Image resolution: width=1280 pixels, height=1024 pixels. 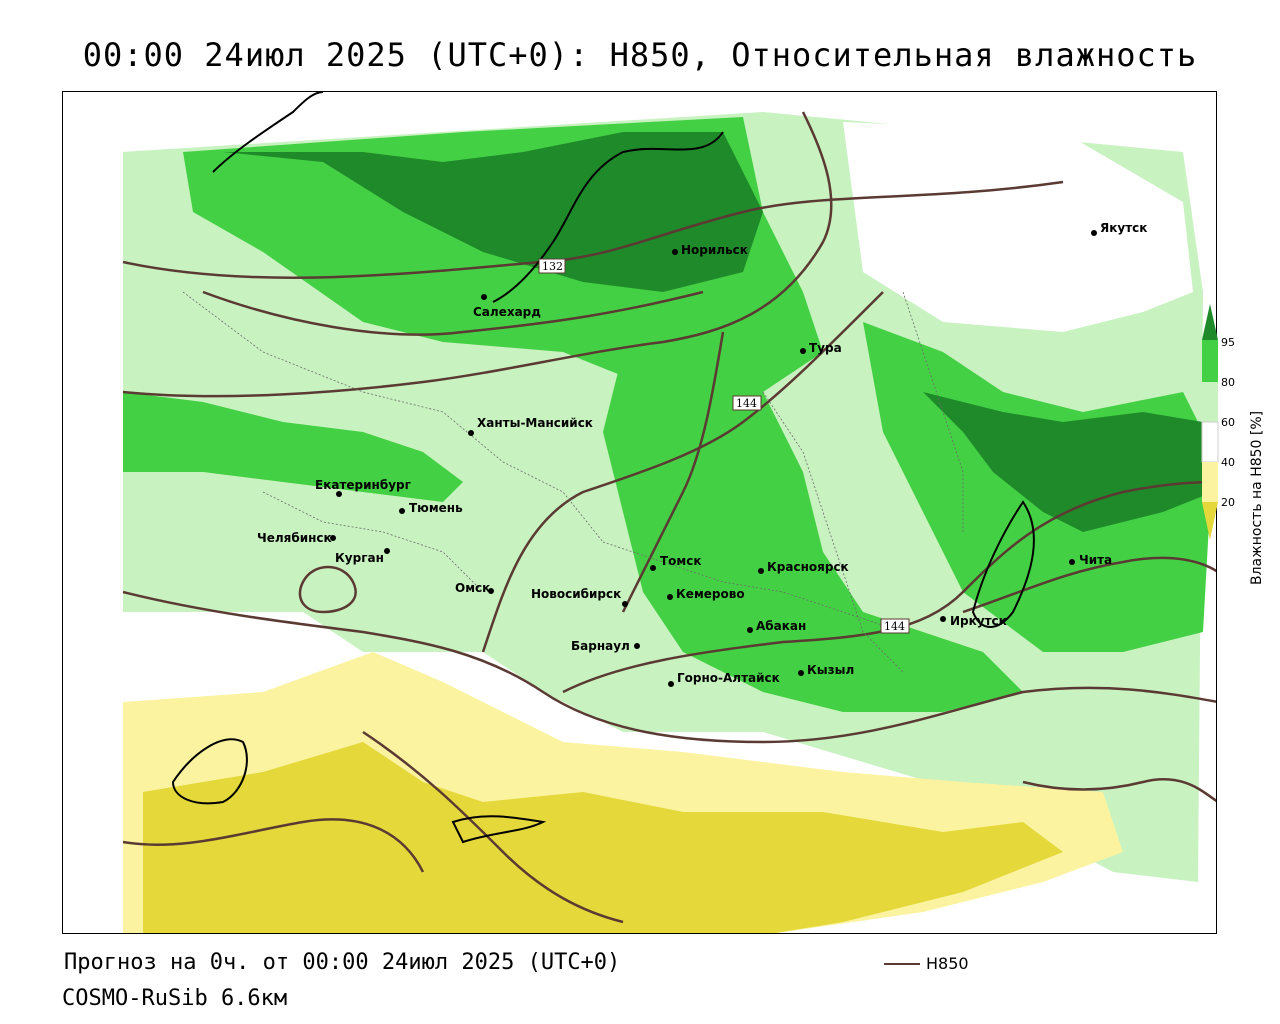 I want to click on city-label: Томск, so click(x=681, y=561).